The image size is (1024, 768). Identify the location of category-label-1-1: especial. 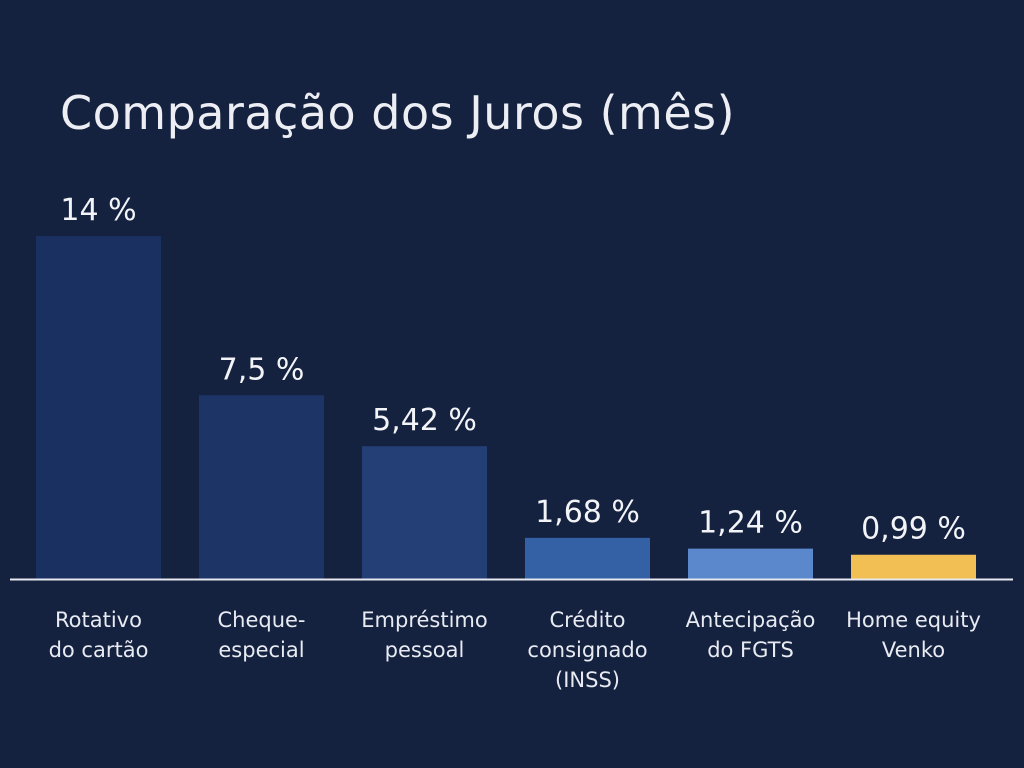
(261, 650).